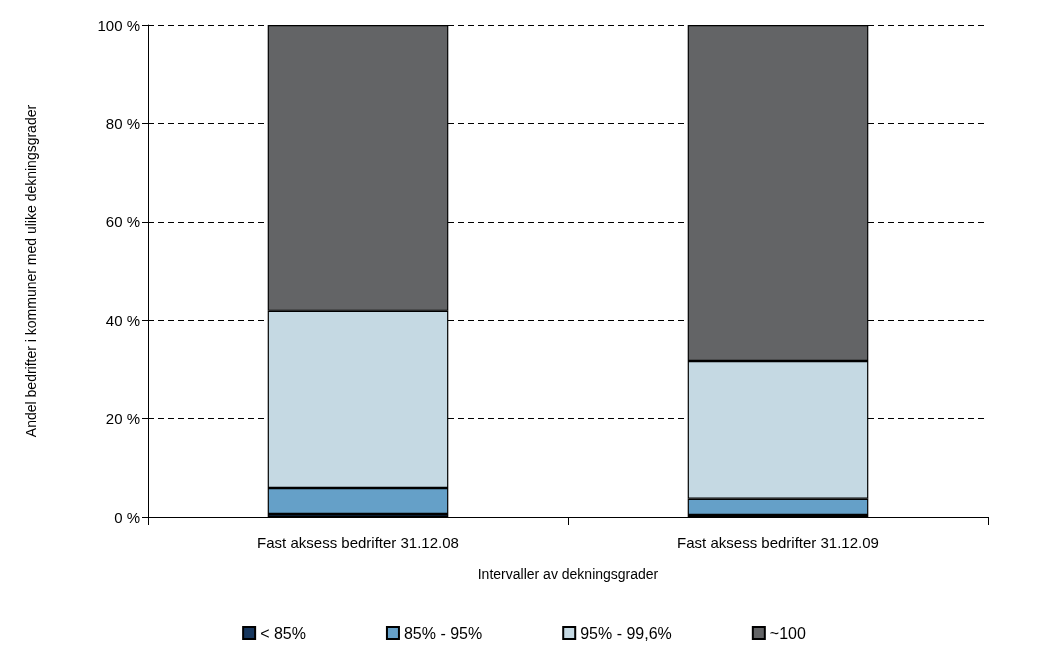  Describe the element at coordinates (31, 271) in the screenshot. I see `y-axis-title: Andel bedrifter i kommuner med ulike dekningsgrader` at that location.